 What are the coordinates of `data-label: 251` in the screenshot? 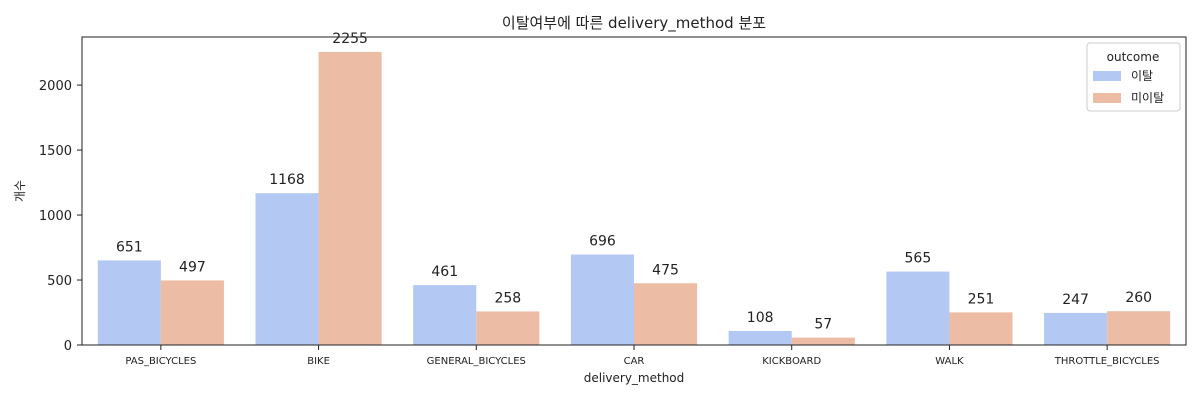 It's located at (981, 299).